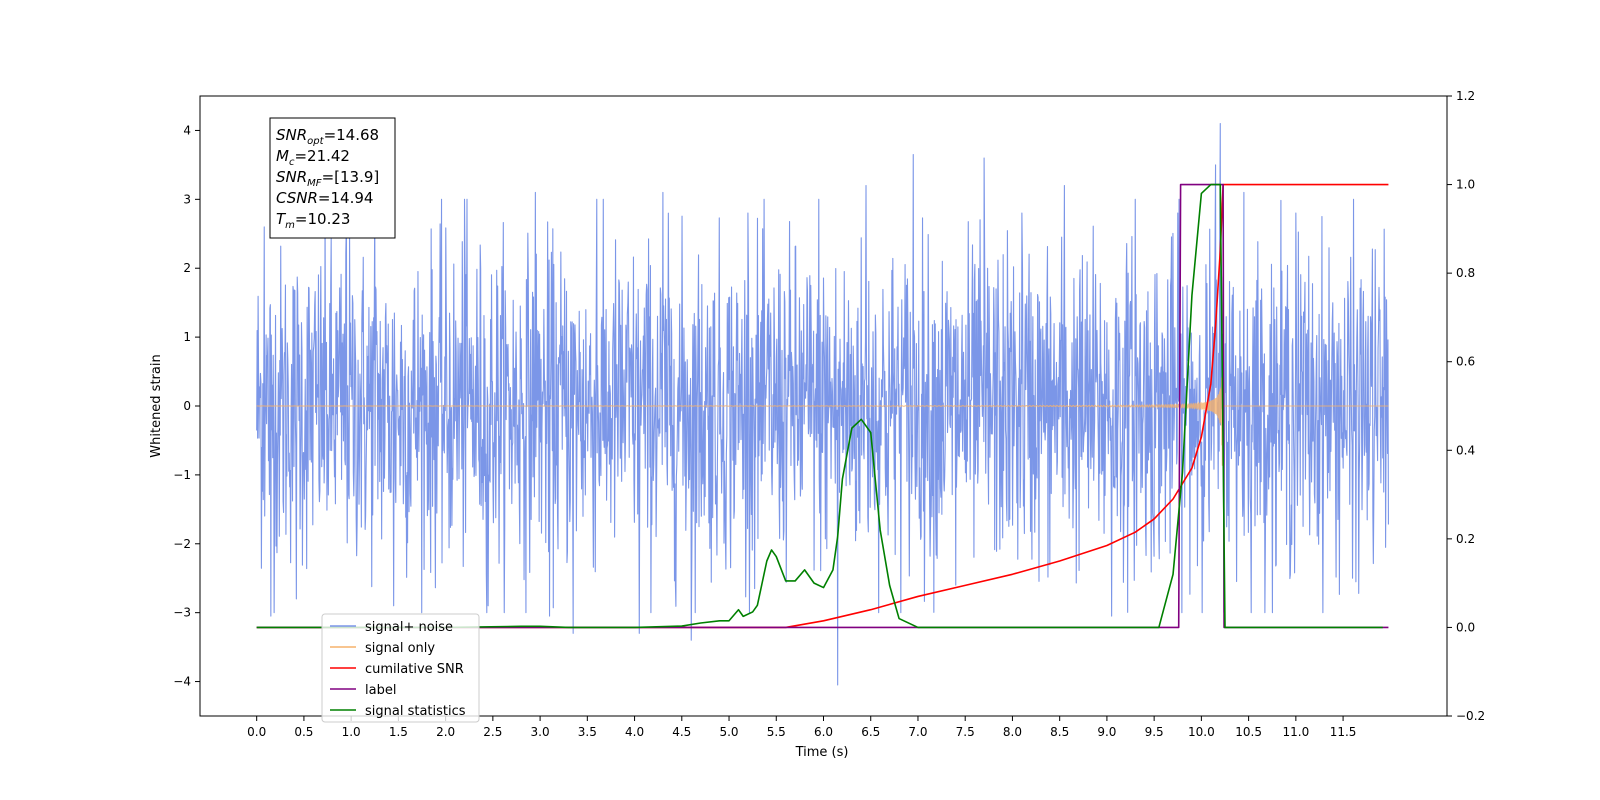 This screenshot has width=1600, height=800. What do you see at coordinates (823, 732) in the screenshot?
I see `x-tick-label: 6.0` at bounding box center [823, 732].